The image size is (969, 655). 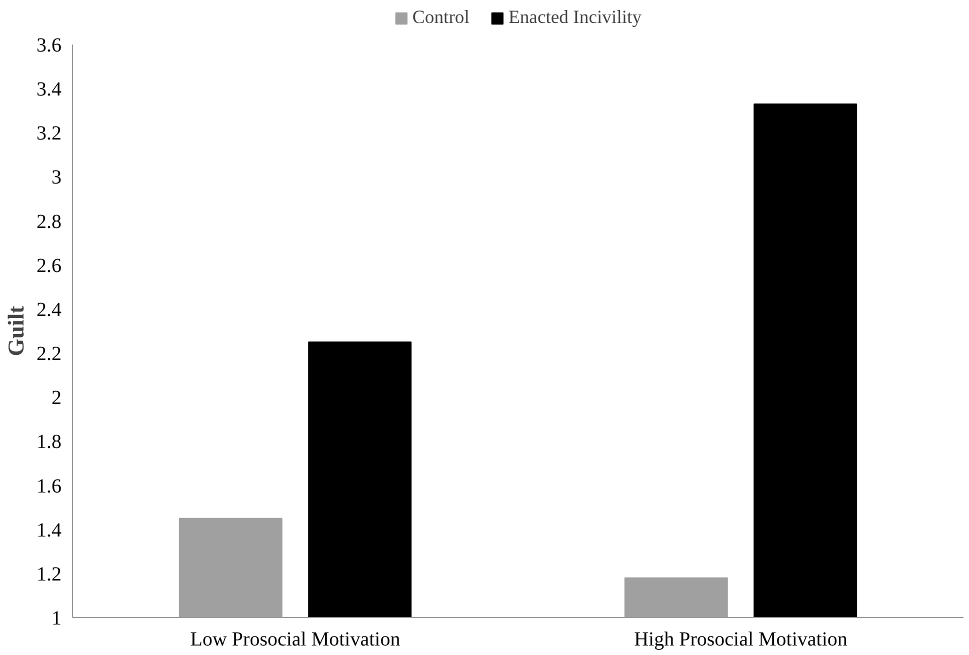 What do you see at coordinates (49, 221) in the screenshot?
I see `y-tick-label: 2.8` at bounding box center [49, 221].